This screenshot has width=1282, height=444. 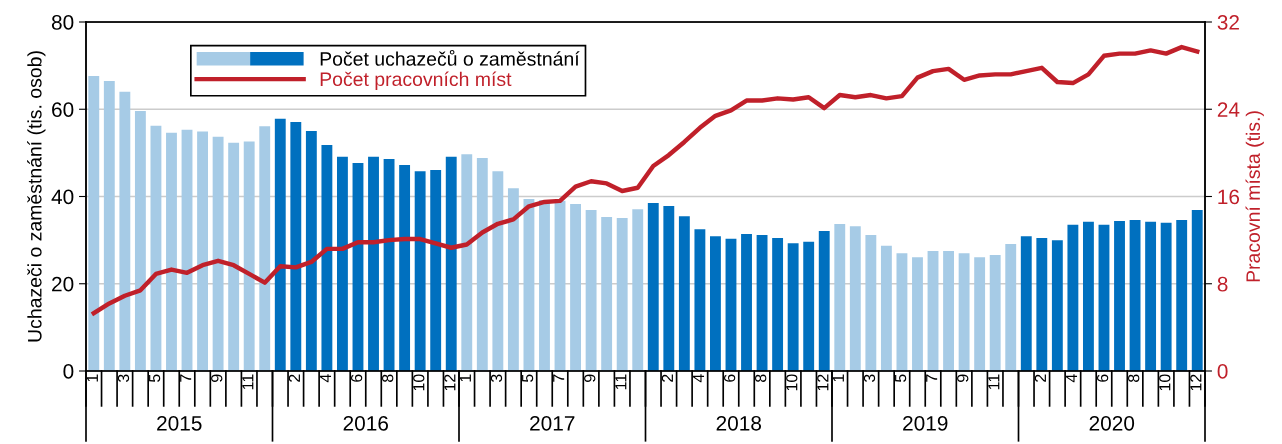 What do you see at coordinates (901, 378) in the screenshot?
I see `x-tick-label: 5` at bounding box center [901, 378].